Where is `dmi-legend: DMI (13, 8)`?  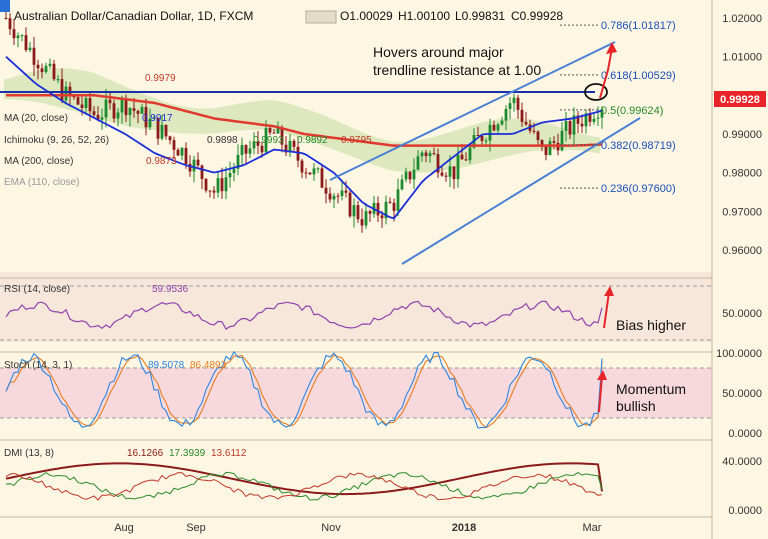 dmi-legend: DMI (13, 8) is located at coordinates (29, 453).